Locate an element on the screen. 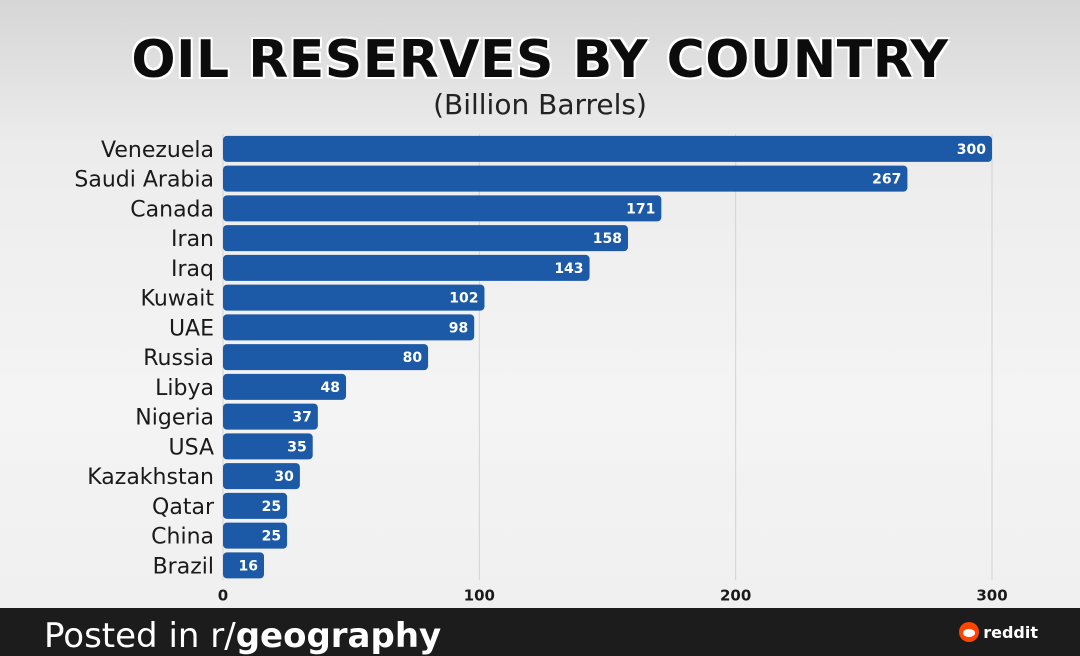  category-label: USA is located at coordinates (191, 447).